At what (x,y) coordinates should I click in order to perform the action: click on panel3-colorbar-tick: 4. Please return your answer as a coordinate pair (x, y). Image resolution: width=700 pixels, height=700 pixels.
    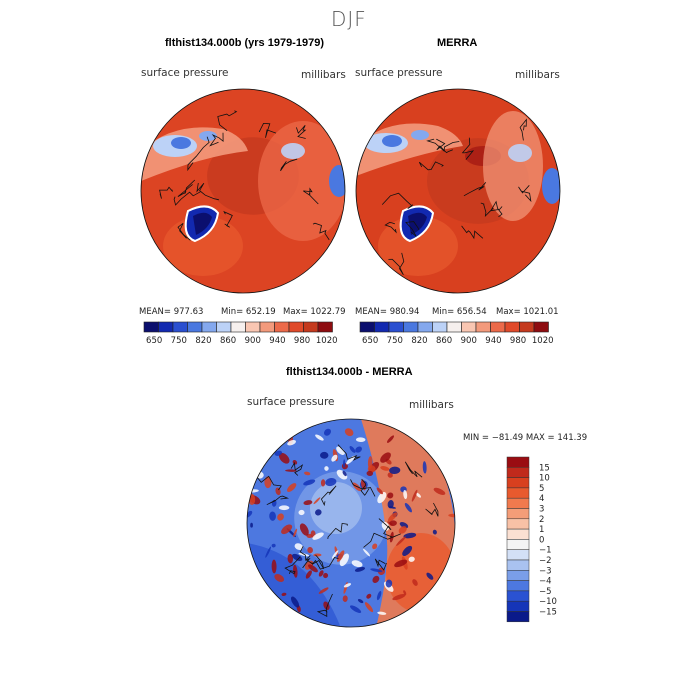
    Looking at the image, I should click on (541, 499).